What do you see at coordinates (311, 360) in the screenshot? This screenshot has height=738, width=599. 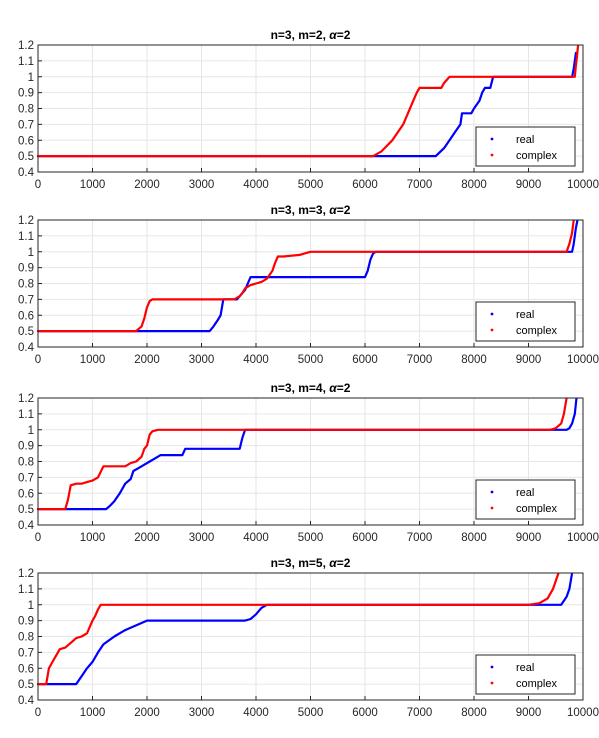 I see `x-tick-label: 5000` at bounding box center [311, 360].